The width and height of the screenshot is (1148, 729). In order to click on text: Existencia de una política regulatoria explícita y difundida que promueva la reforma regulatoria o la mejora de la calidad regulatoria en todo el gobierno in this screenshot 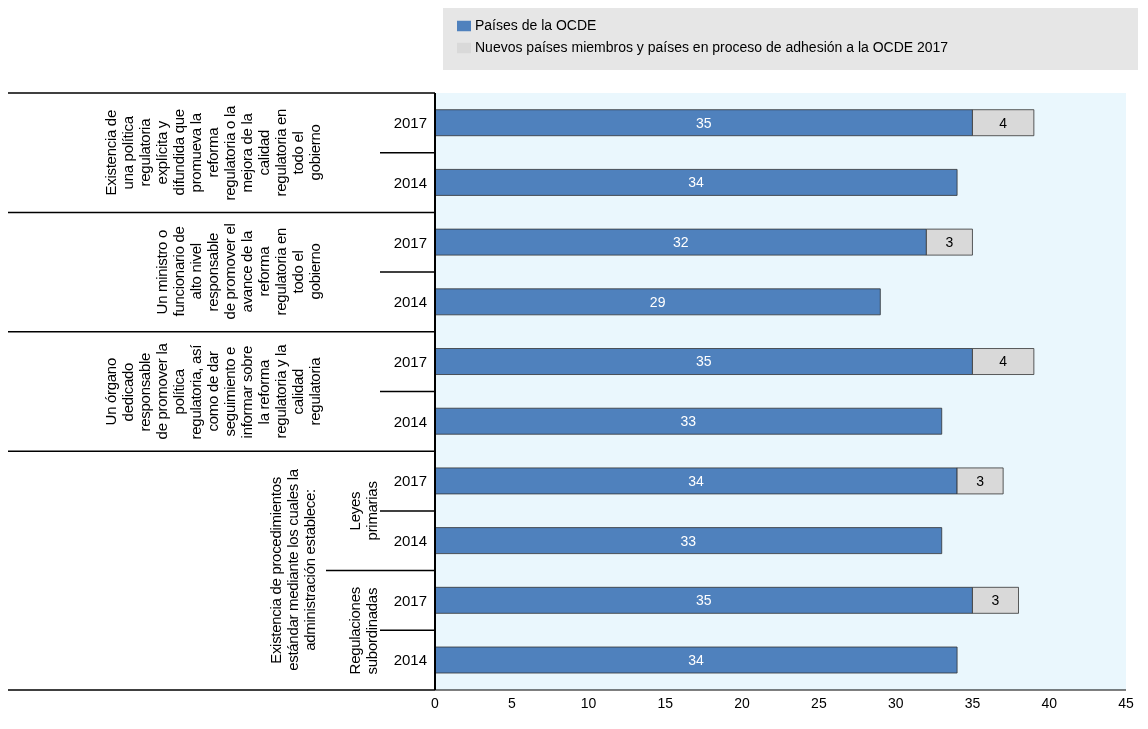, I will do `click(212, 152)`.